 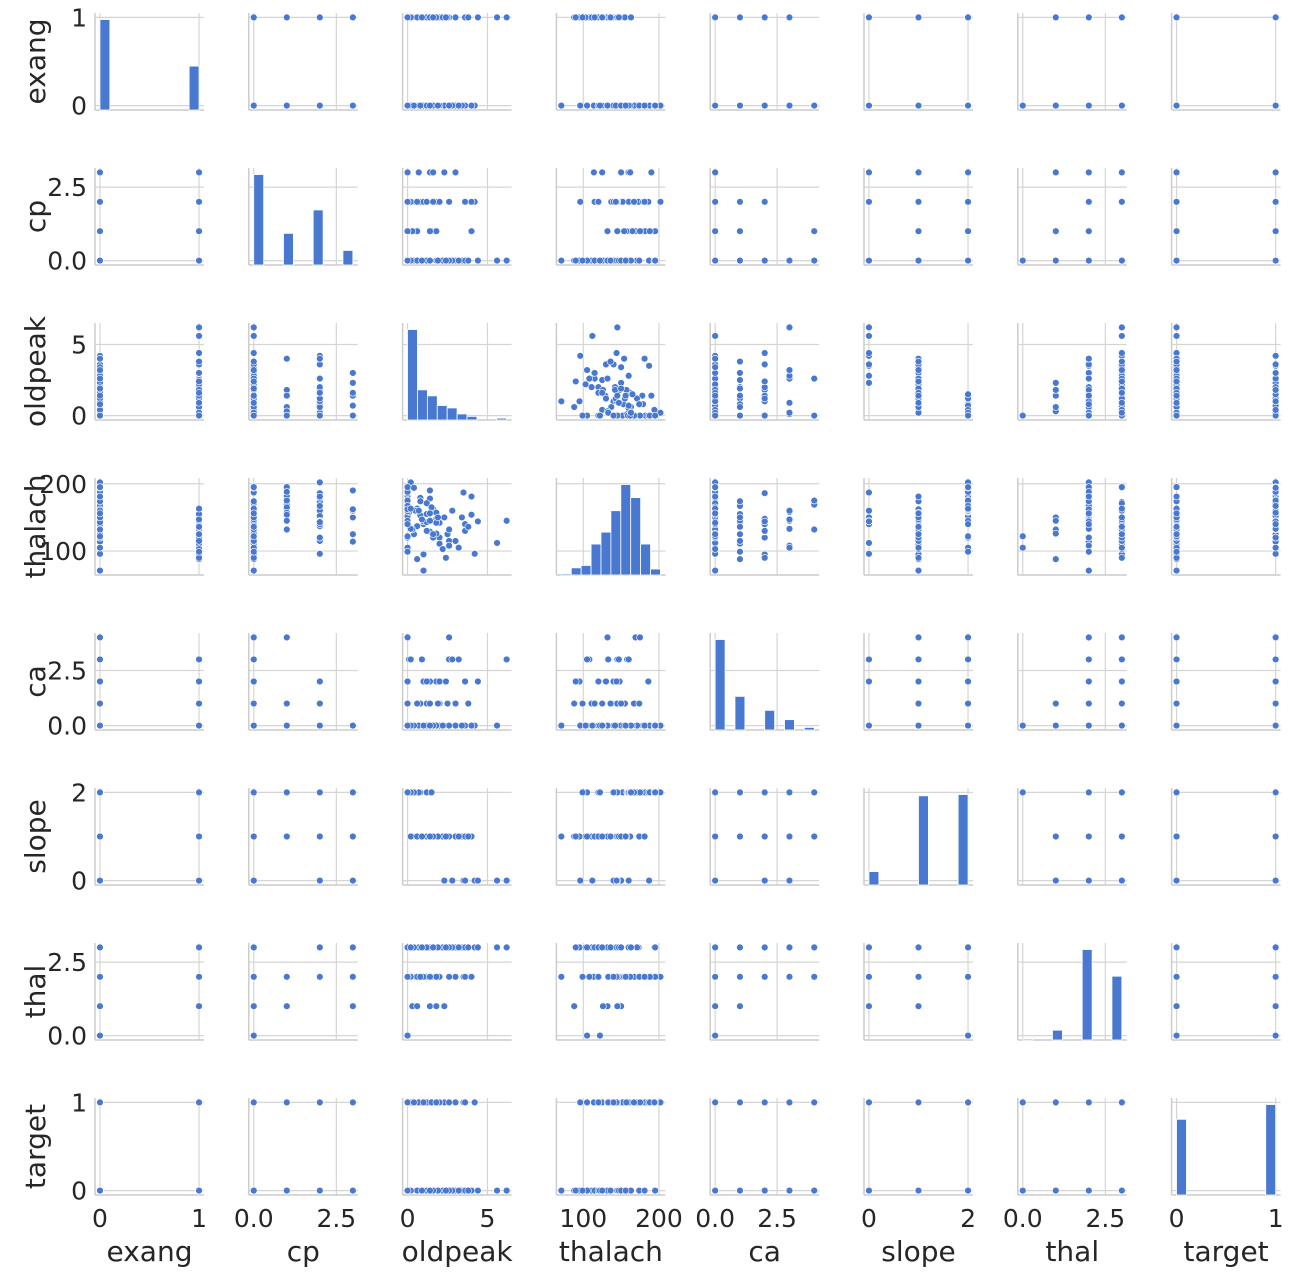 I want to click on panel-thalach-vs-target, so click(x=1226, y=526).